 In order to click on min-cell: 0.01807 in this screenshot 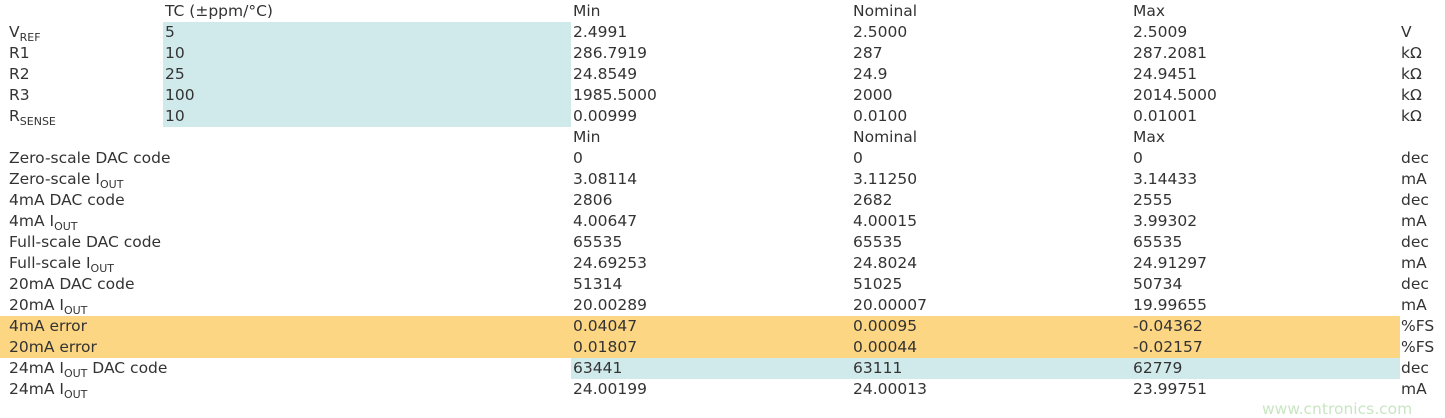, I will do `click(605, 347)`.